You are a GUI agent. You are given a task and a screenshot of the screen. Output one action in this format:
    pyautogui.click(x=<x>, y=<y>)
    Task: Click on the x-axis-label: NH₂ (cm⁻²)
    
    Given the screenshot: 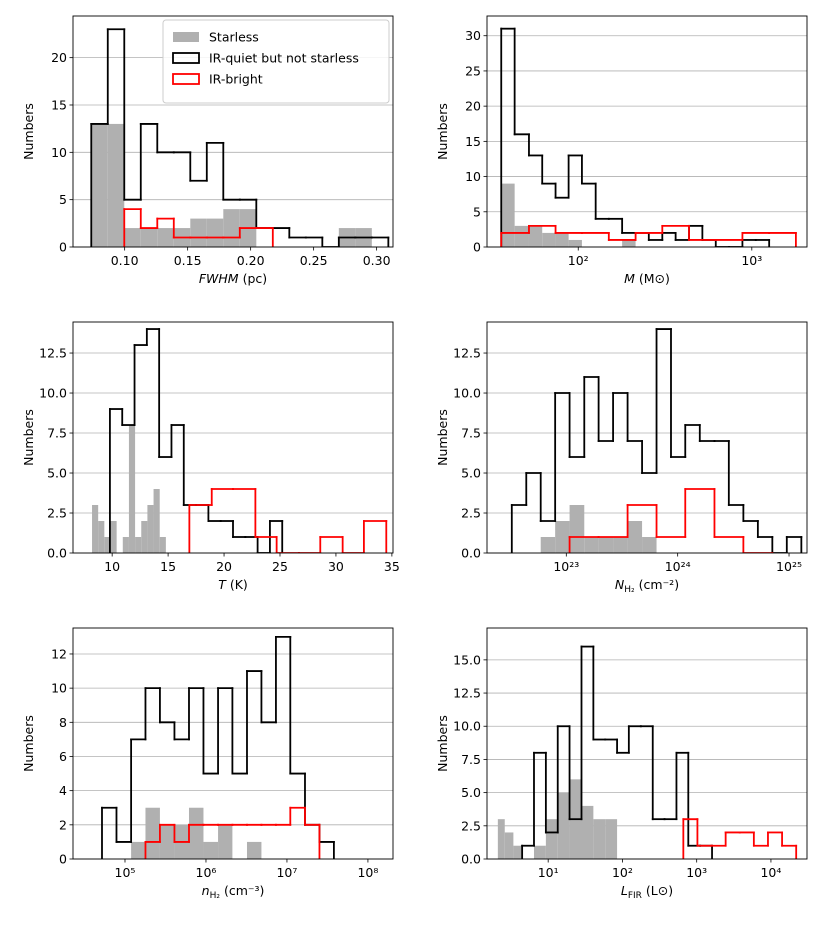 What is the action you would take?
    pyautogui.click(x=647, y=586)
    